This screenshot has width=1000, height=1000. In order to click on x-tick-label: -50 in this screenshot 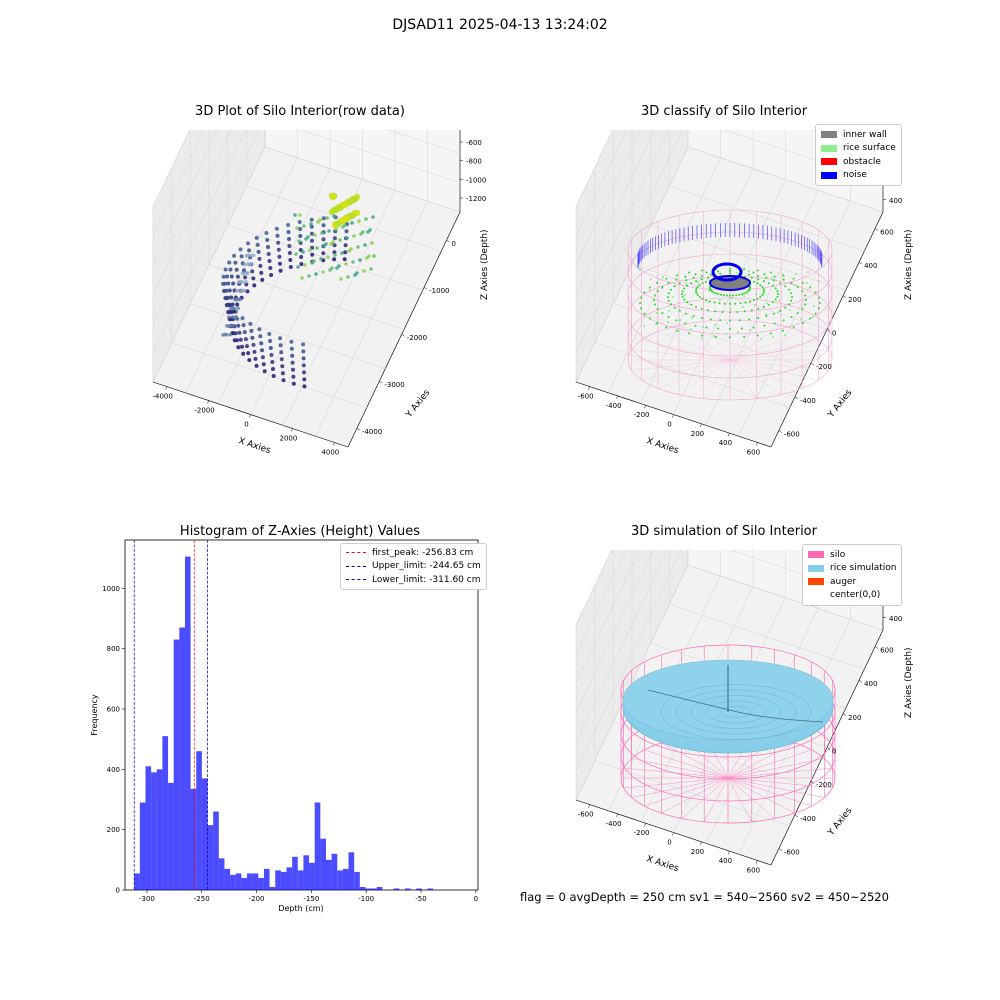, I will do `click(420, 899)`.